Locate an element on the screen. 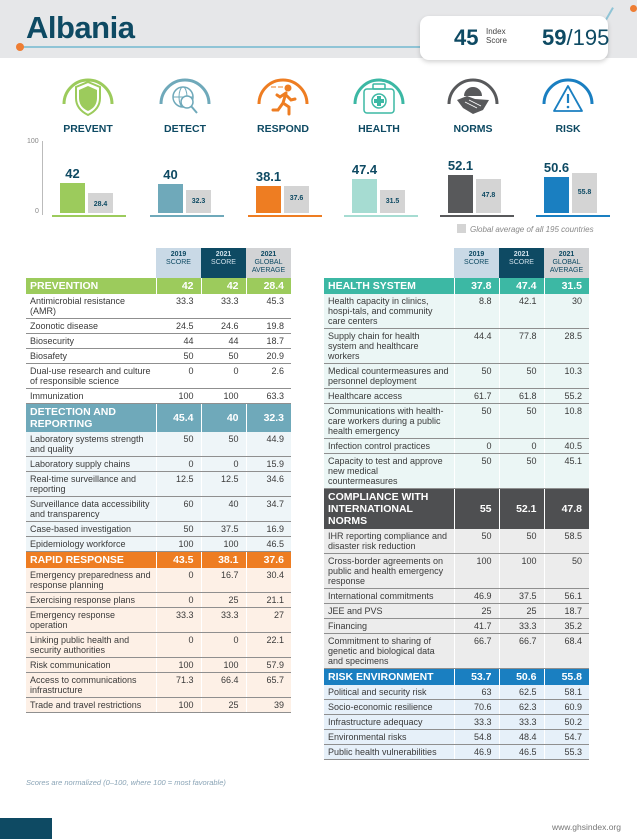  global-average: 39 is located at coordinates (268, 705).